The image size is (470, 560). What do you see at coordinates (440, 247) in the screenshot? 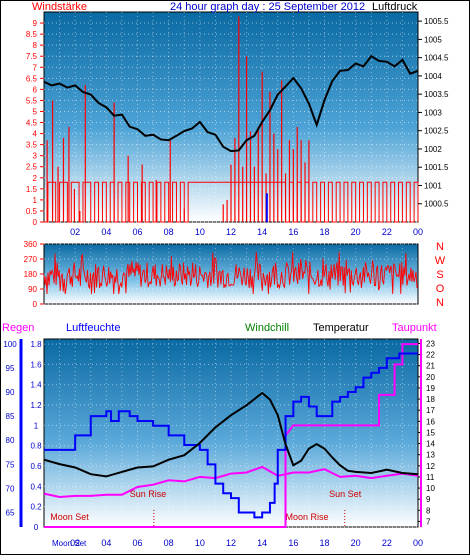
I see `compass-letter: N` at bounding box center [440, 247].